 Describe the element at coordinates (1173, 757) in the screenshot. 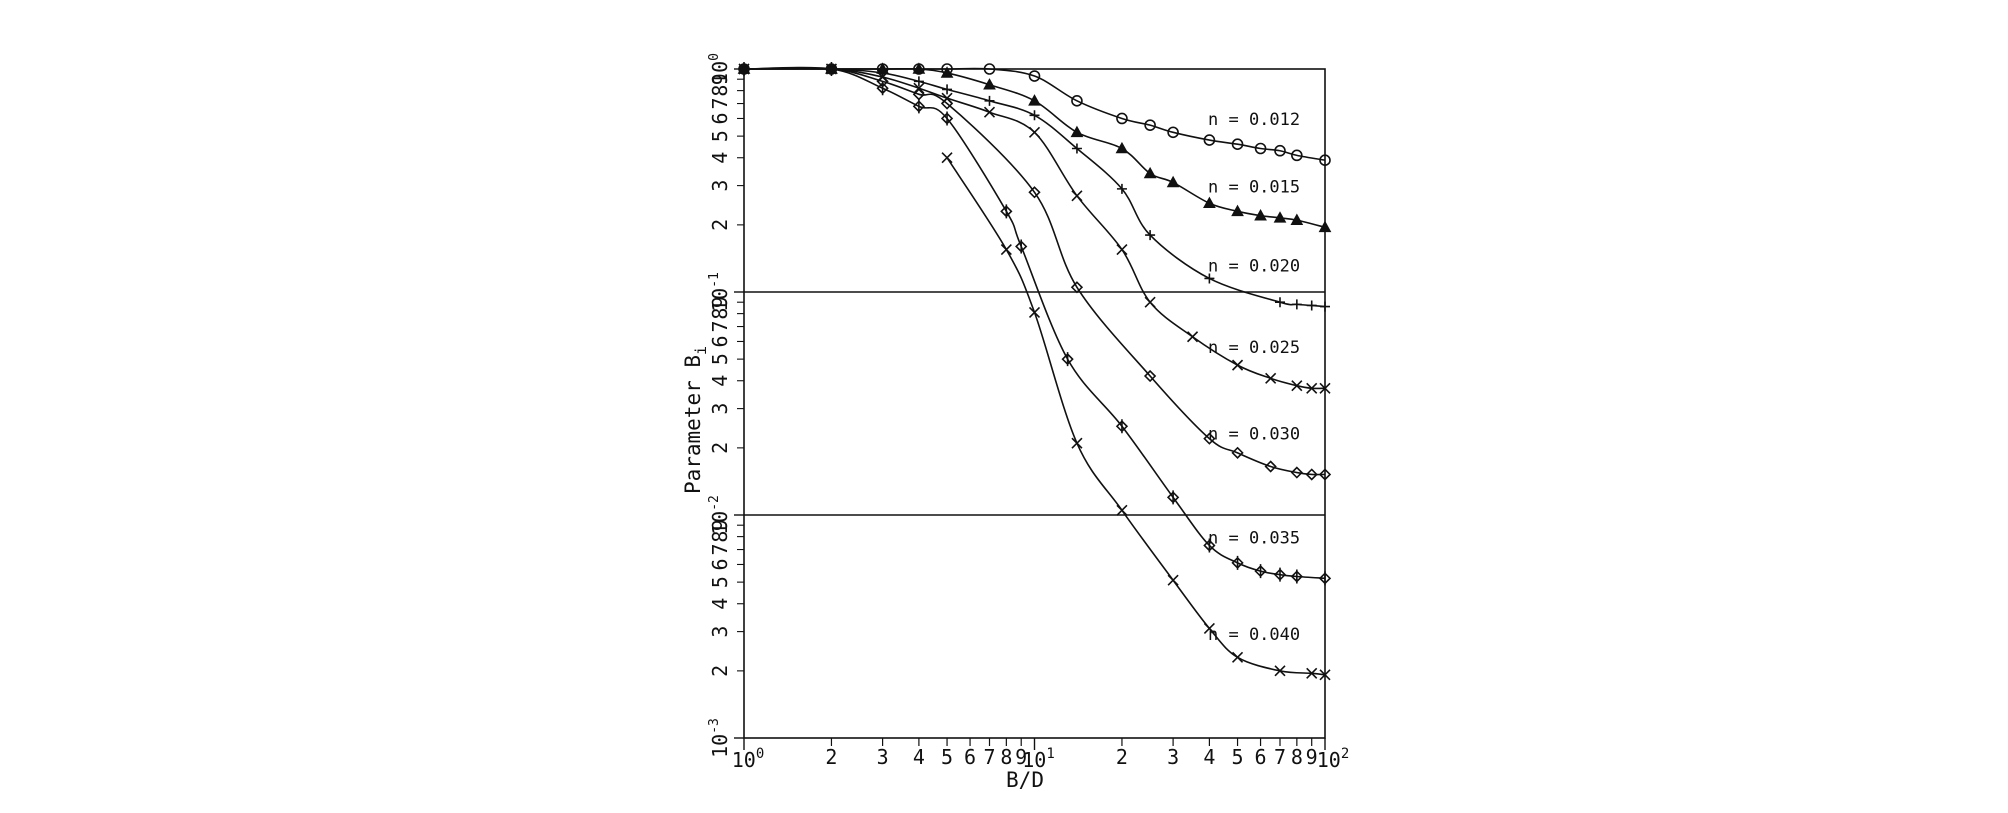

I see `x-minor-label: 3` at that location.